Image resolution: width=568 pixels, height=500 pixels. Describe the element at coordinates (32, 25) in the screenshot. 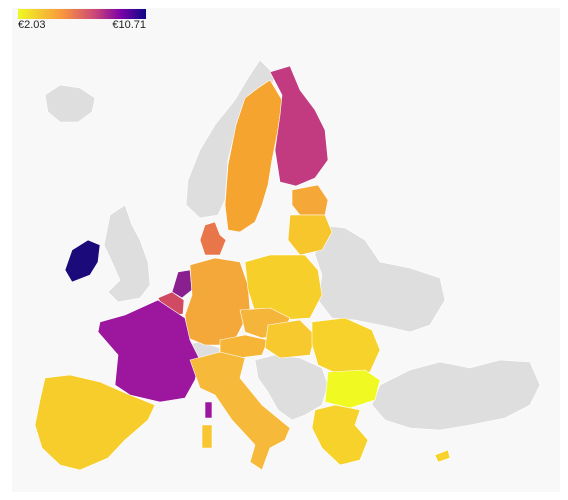

I see `legend-min-label: €2.03` at that location.